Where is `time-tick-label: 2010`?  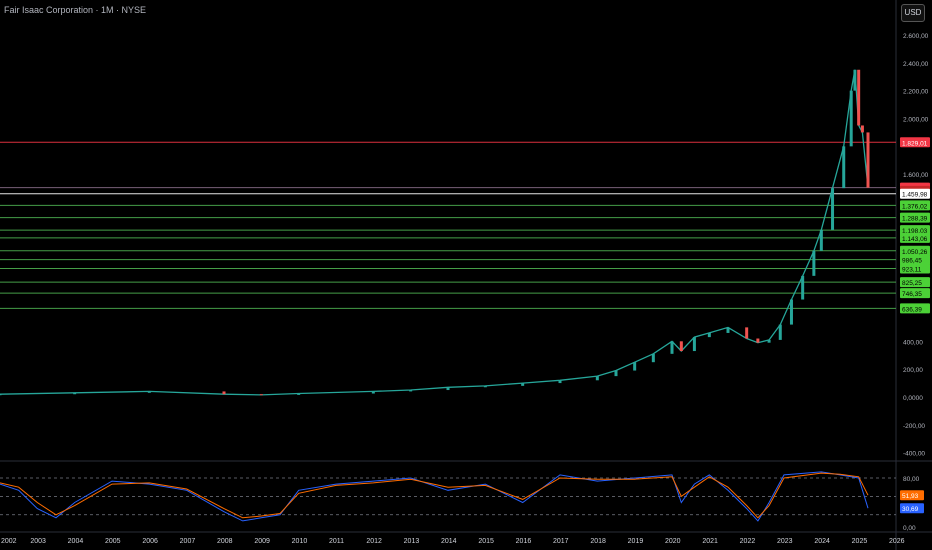 time-tick-label: 2010 is located at coordinates (300, 541).